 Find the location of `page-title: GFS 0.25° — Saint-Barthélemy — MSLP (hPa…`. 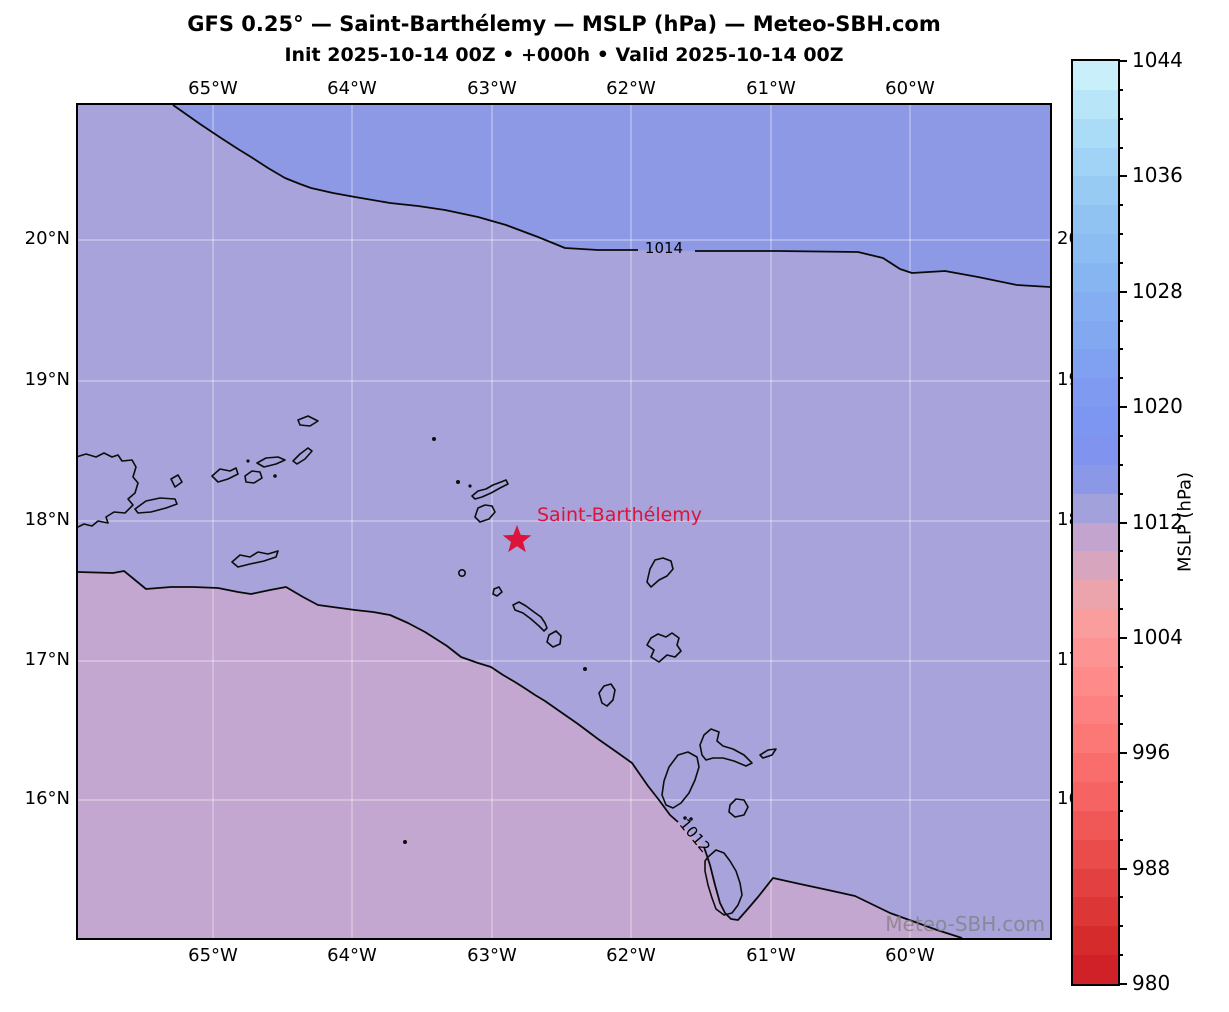

page-title: GFS 0.25° — Saint-Barthélemy — MSLP (hPa… is located at coordinates (564, 24).